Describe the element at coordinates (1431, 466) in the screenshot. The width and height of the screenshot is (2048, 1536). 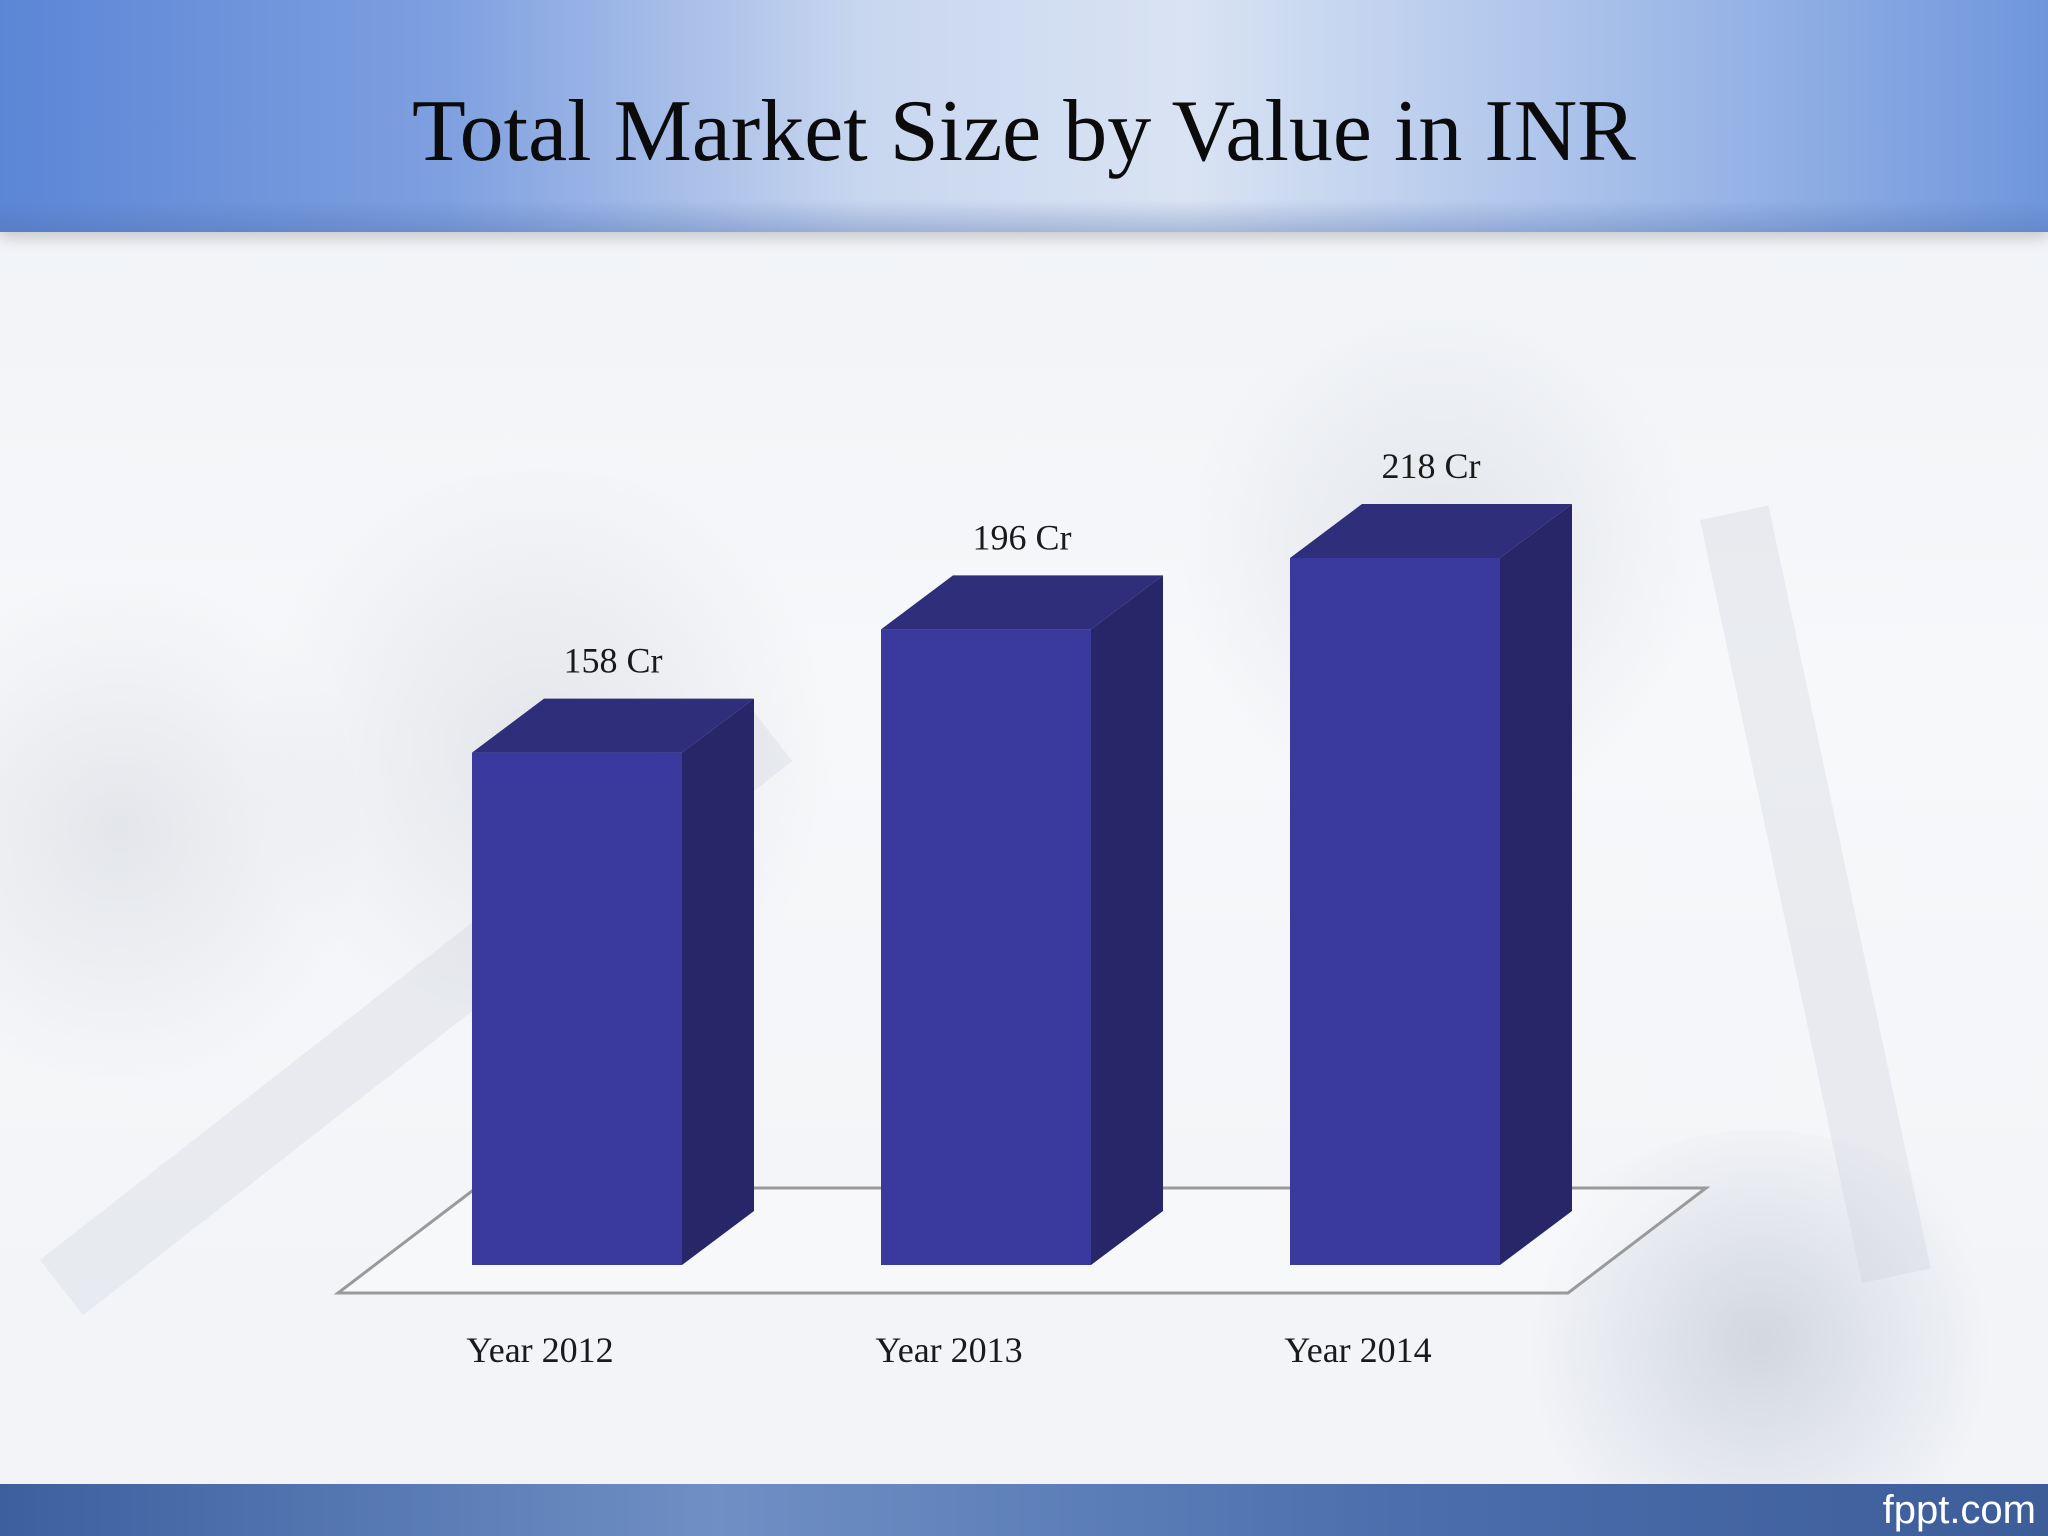
I see `data-label: 218 Cr` at that location.